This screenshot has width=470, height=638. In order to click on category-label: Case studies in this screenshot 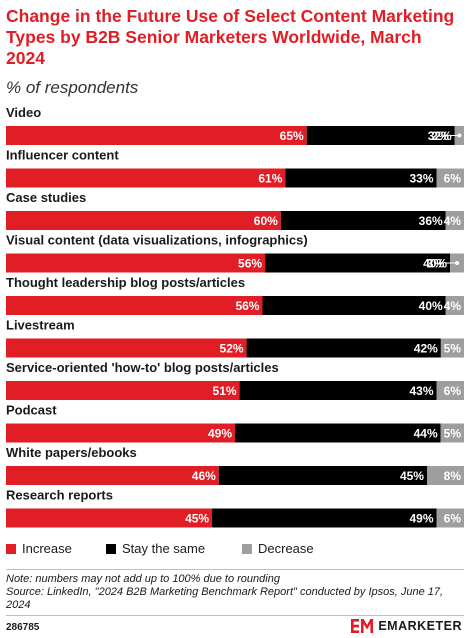, I will do `click(46, 197)`.